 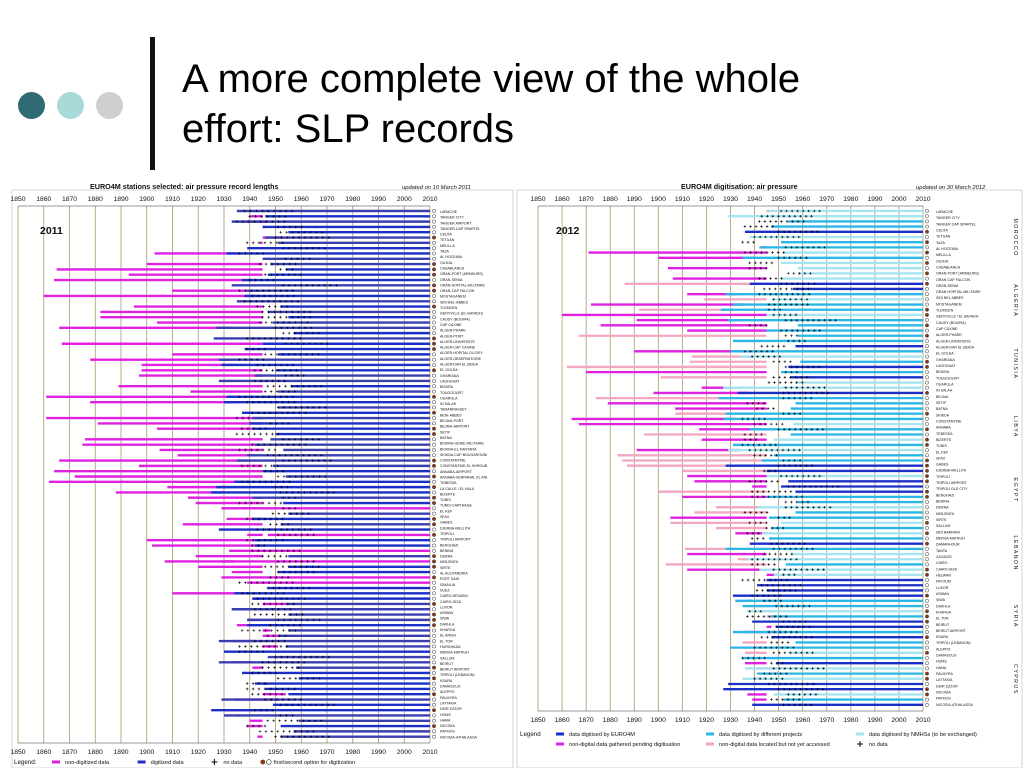 What do you see at coordinates (826, 720) in the screenshot?
I see `x-tick-label-bottom: 1970` at bounding box center [826, 720].